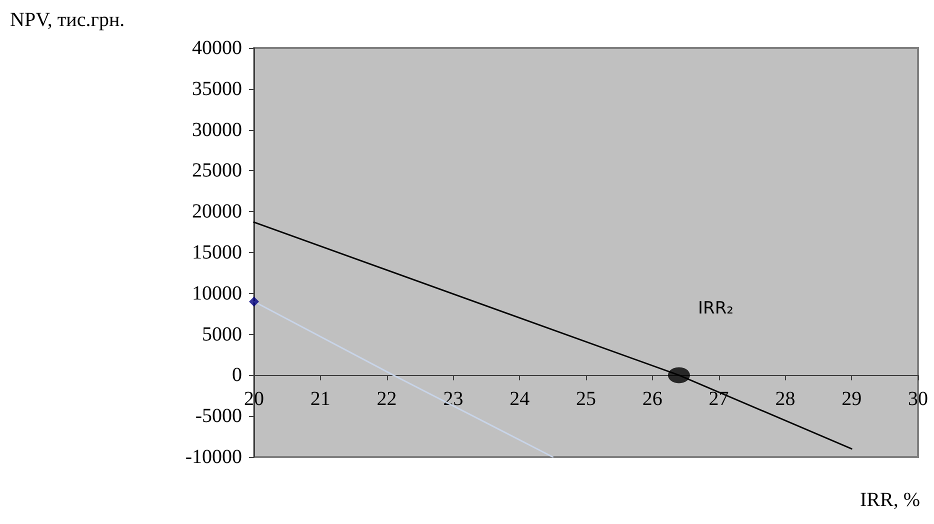  Describe the element at coordinates (718, 399) in the screenshot. I see `x-tick-label: 27` at that location.